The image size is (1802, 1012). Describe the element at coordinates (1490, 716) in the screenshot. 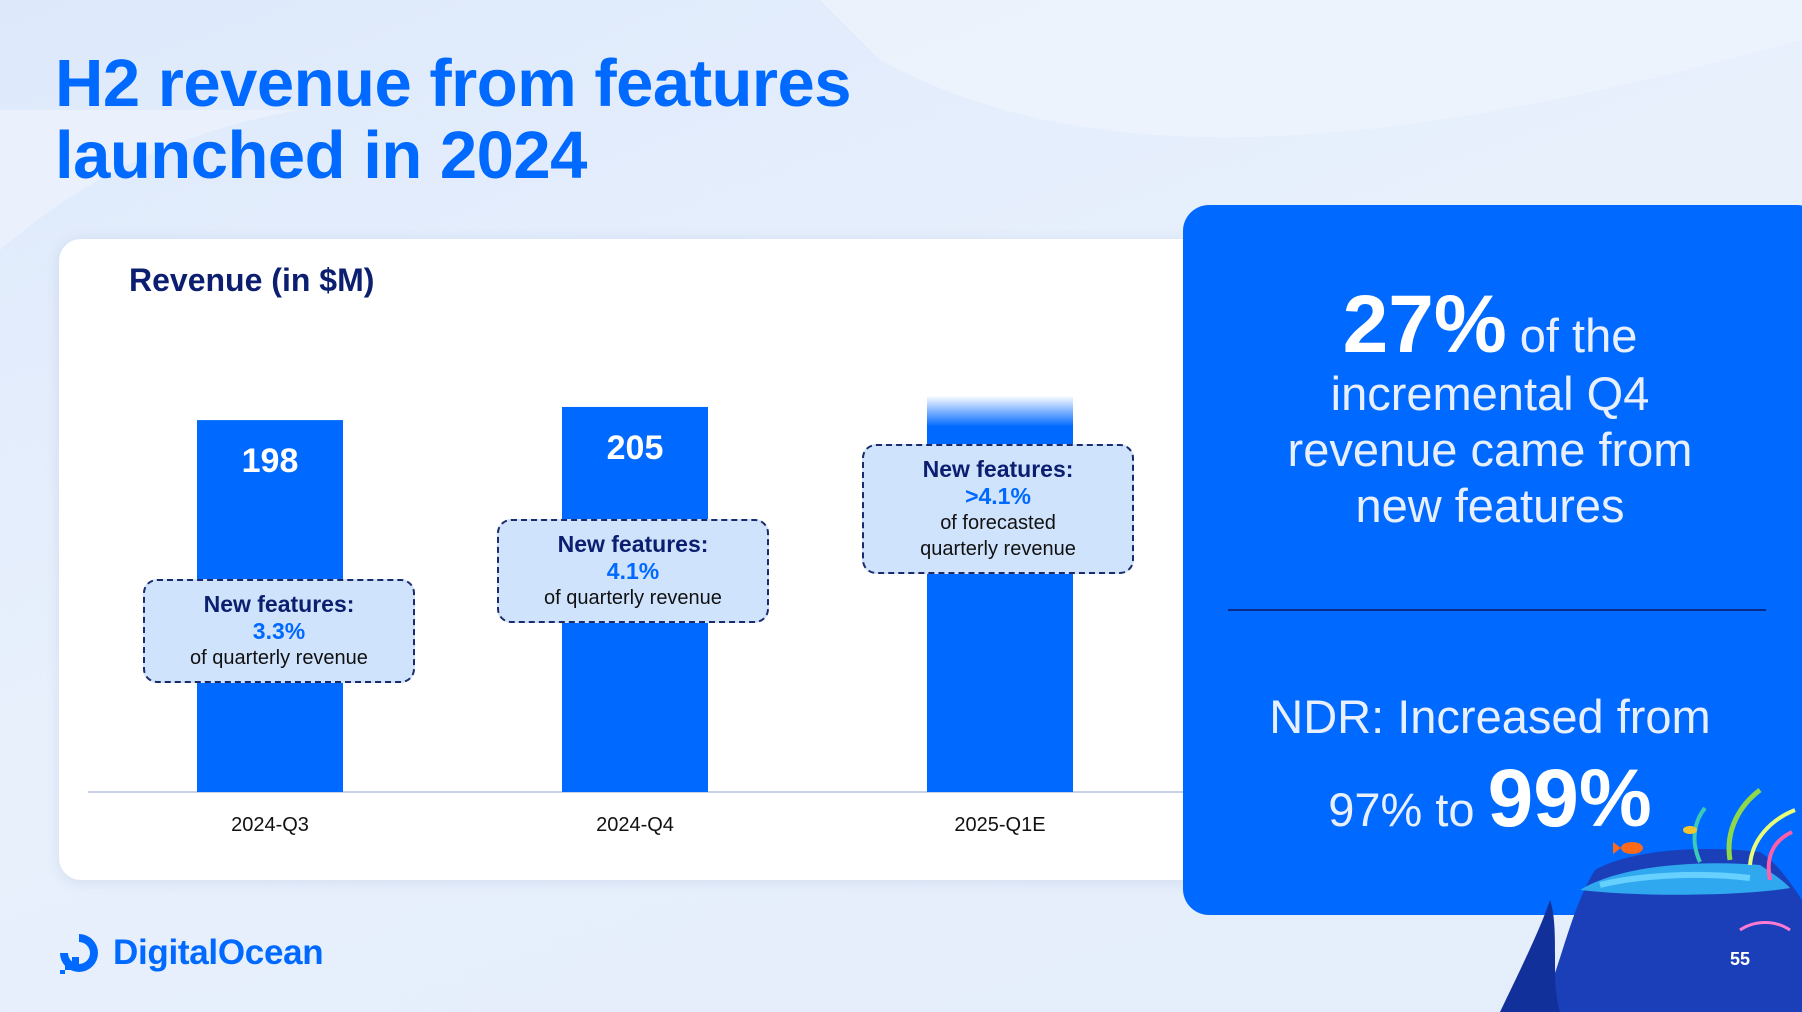

I see `ndr-text-a: NDR: Increased from` at that location.